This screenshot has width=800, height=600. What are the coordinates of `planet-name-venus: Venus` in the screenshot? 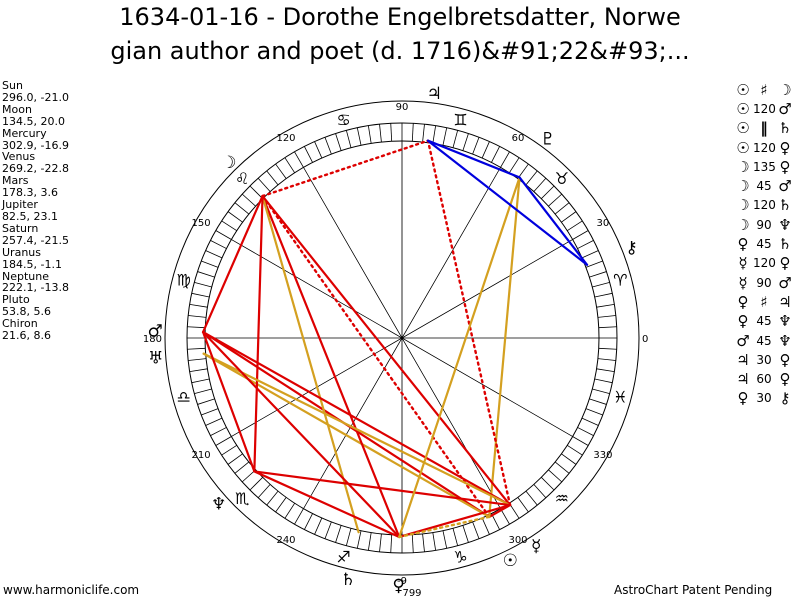 It's located at (19, 157).